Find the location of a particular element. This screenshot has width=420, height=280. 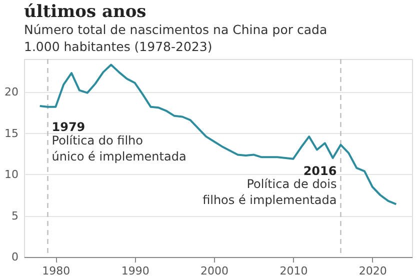

y-tick-label: 15 is located at coordinates (11, 133).